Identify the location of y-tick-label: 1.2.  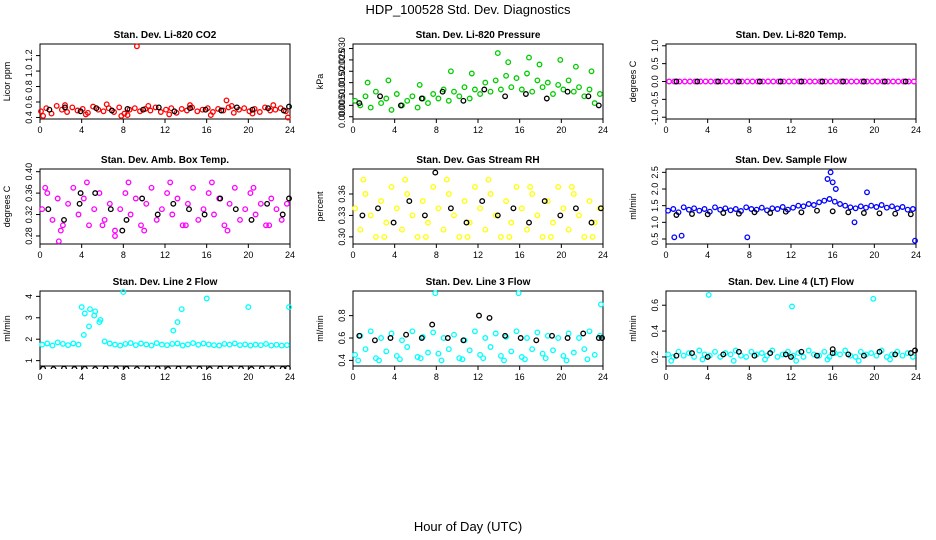
(29, 55).